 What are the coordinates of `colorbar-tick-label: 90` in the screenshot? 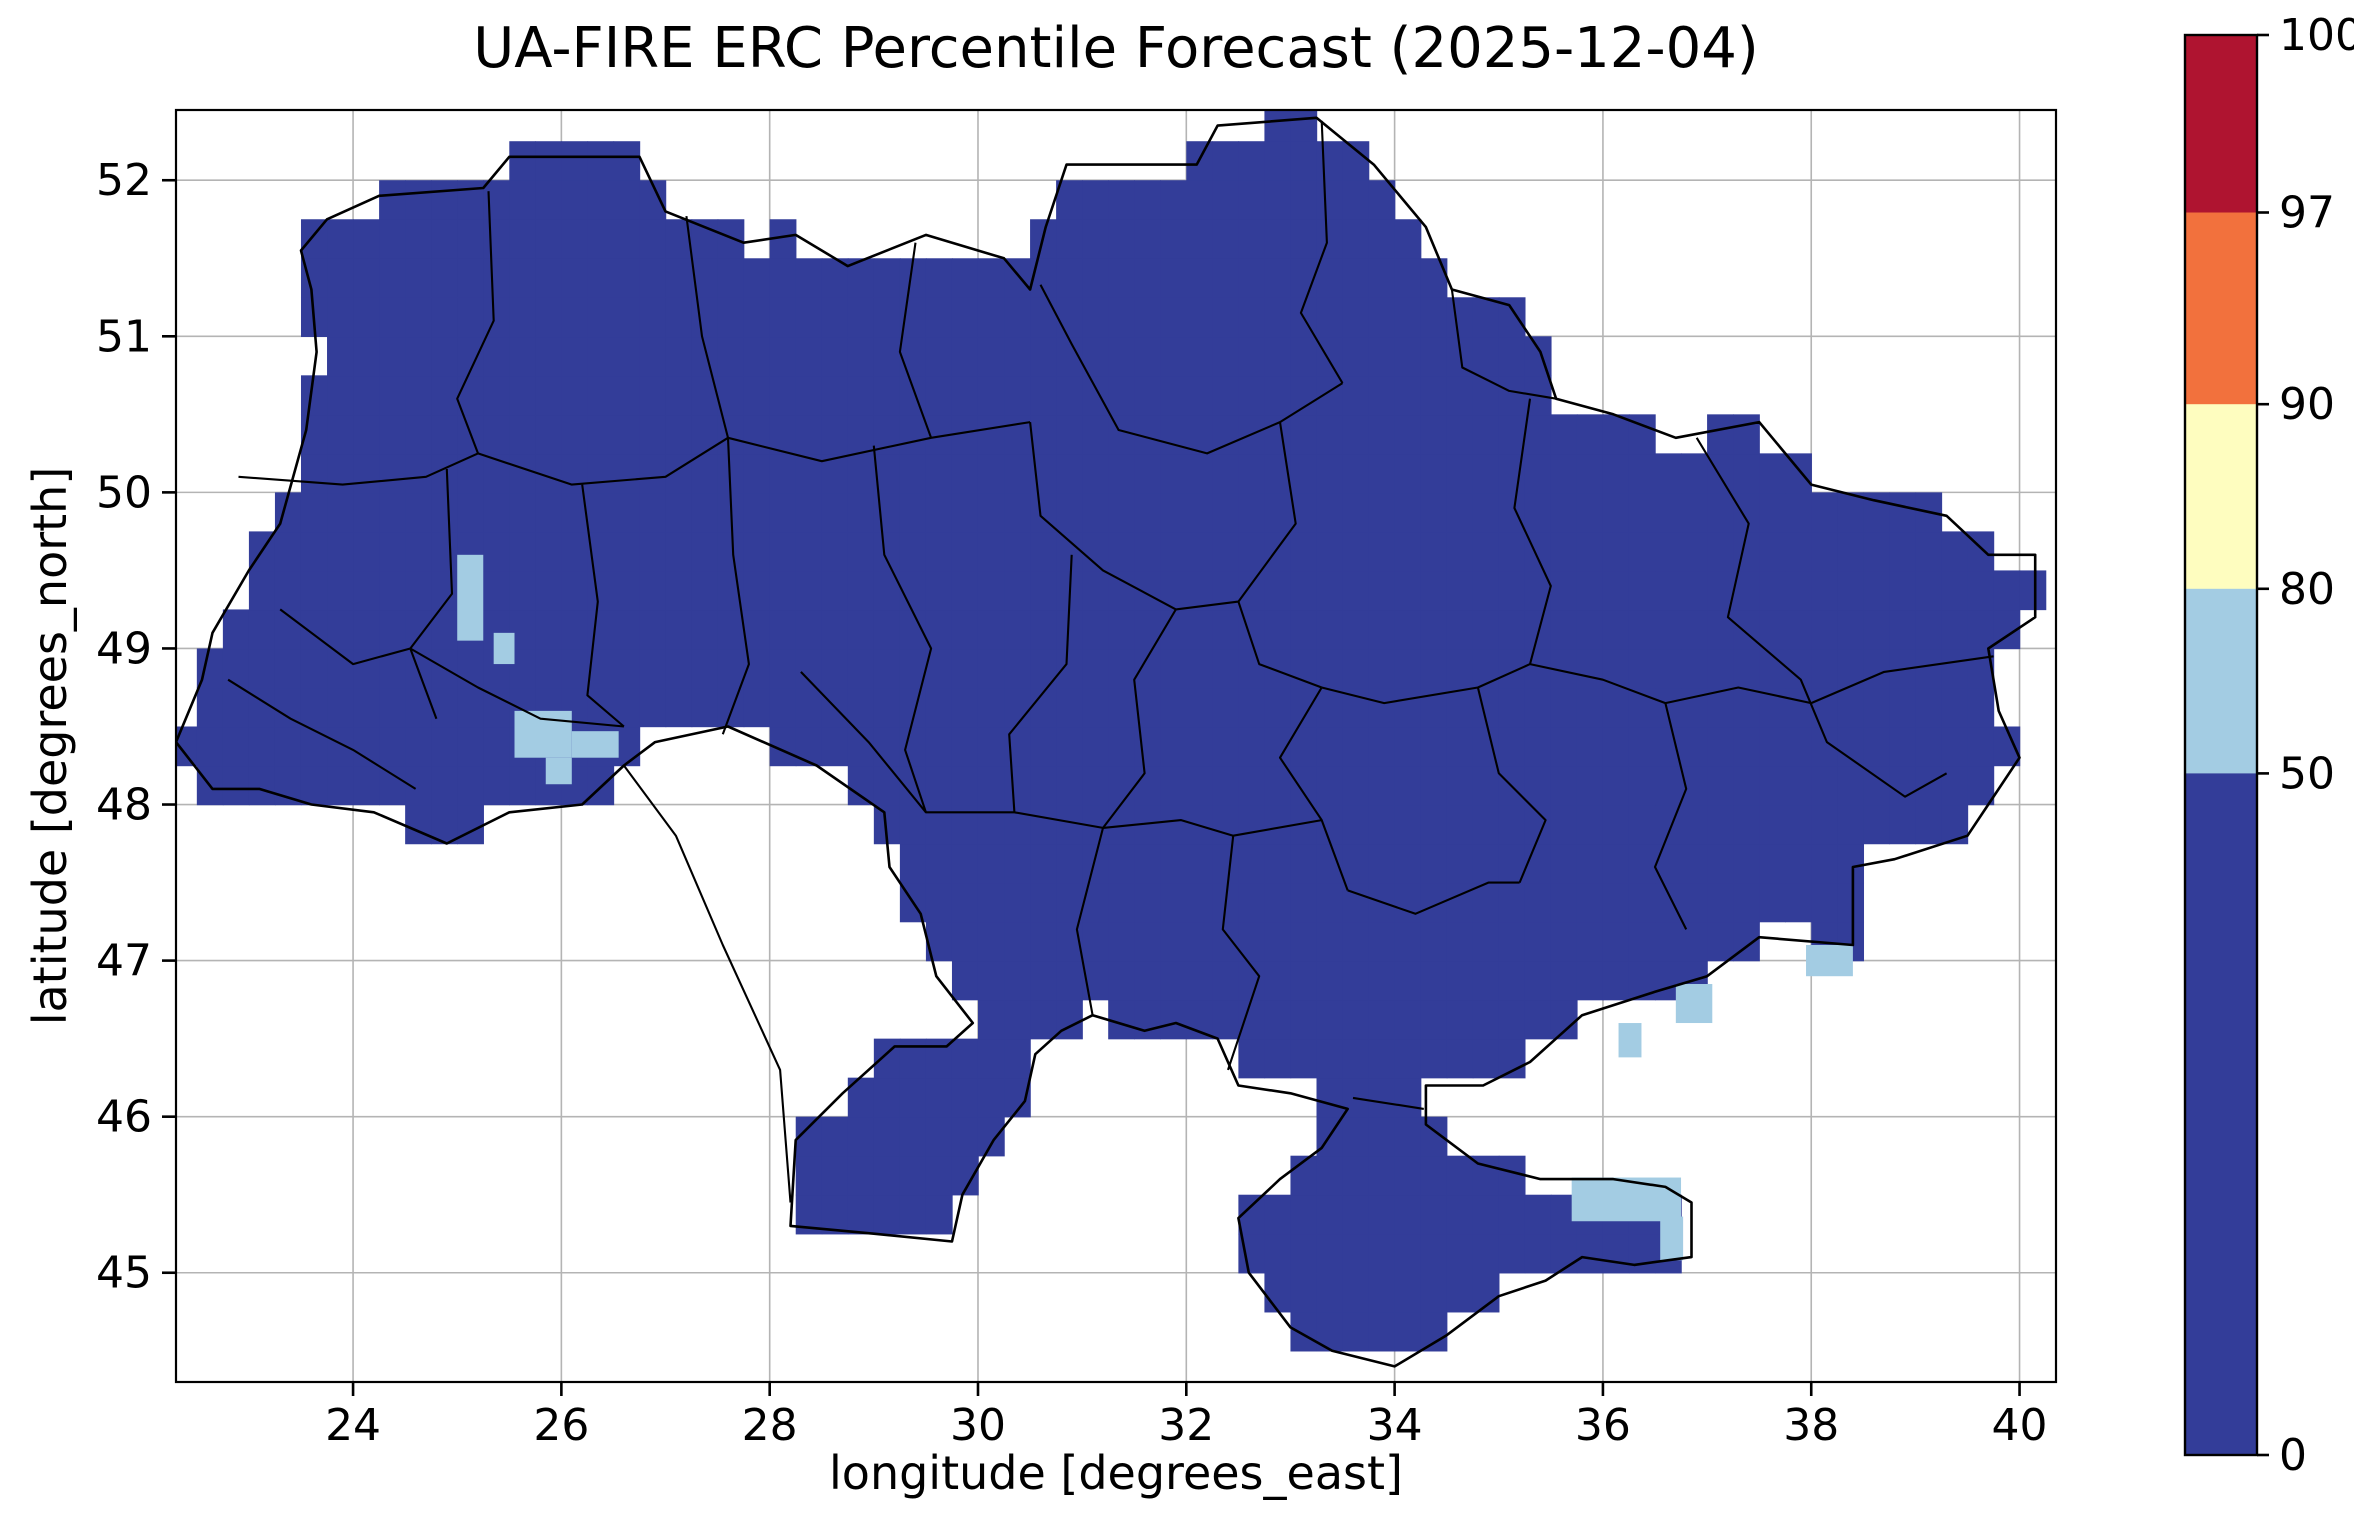 It's located at (2307, 404).